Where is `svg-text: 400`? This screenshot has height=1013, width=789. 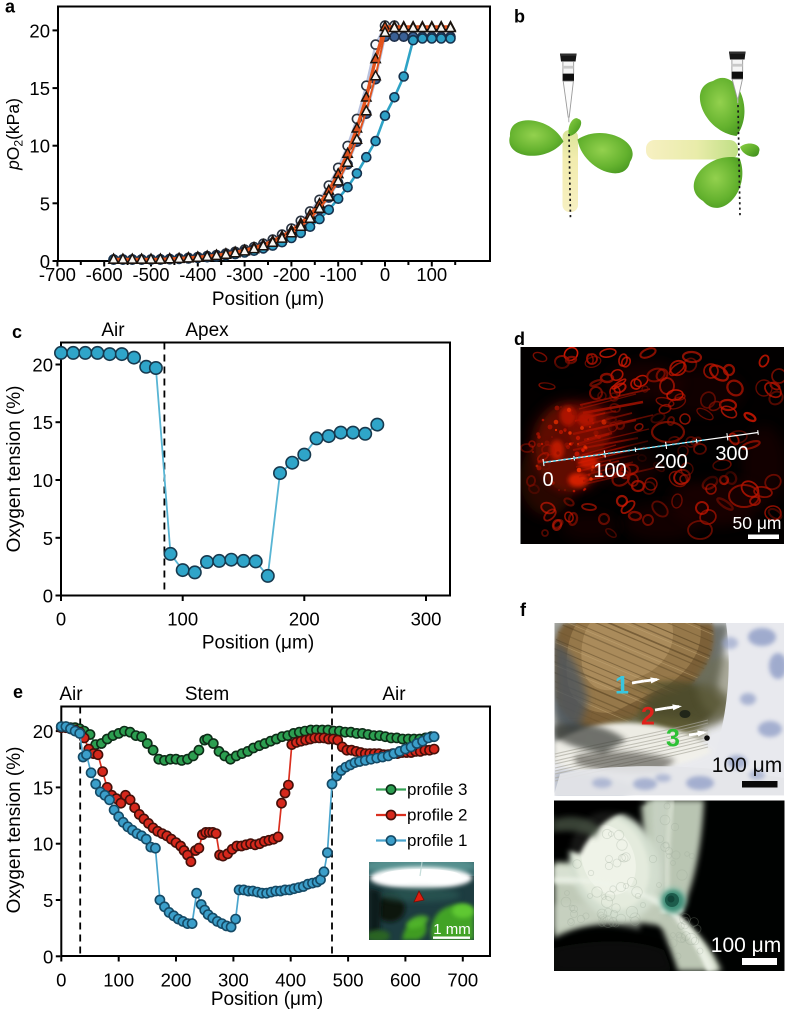
svg-text: 400 is located at coordinates (290, 980).